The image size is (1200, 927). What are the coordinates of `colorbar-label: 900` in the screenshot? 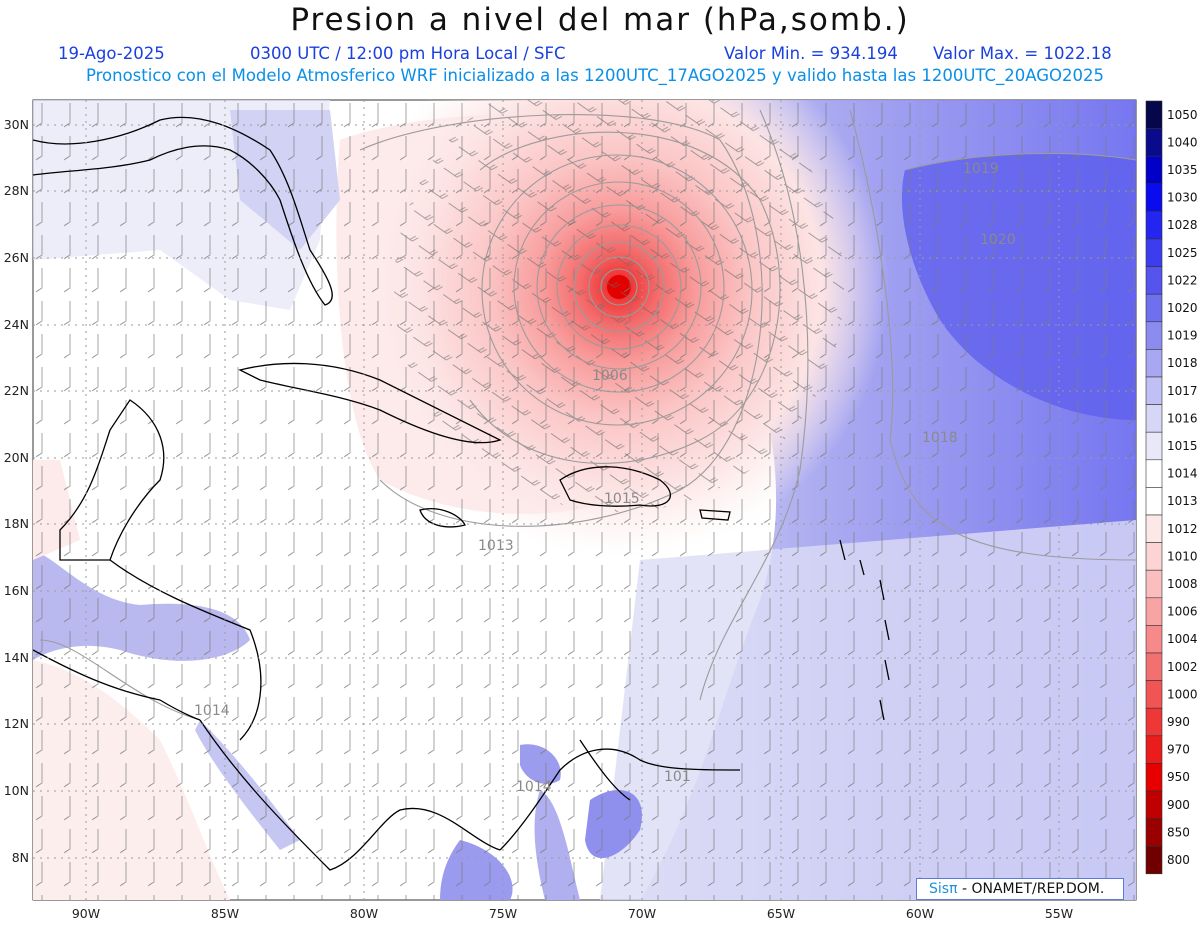 It's located at (1178, 805).